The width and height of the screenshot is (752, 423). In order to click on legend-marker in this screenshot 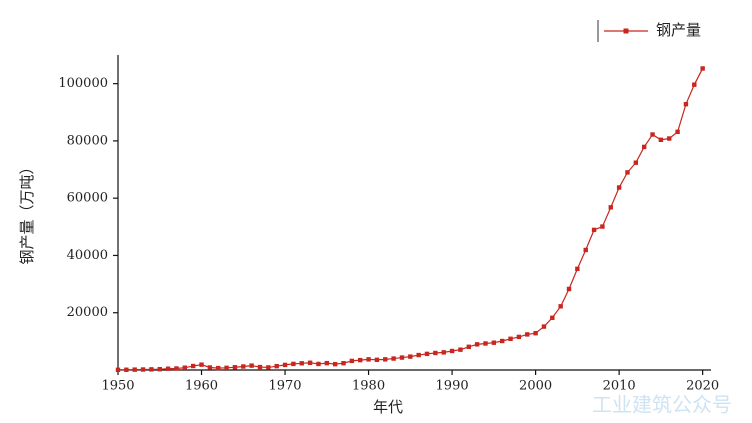, I will do `click(626, 31)`.